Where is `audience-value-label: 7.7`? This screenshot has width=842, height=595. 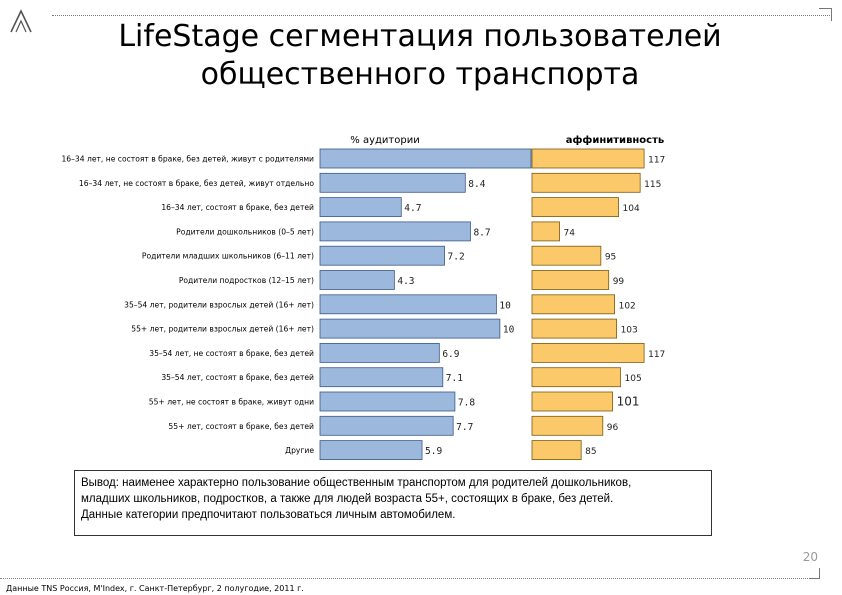 audience-value-label: 7.7 is located at coordinates (464, 427).